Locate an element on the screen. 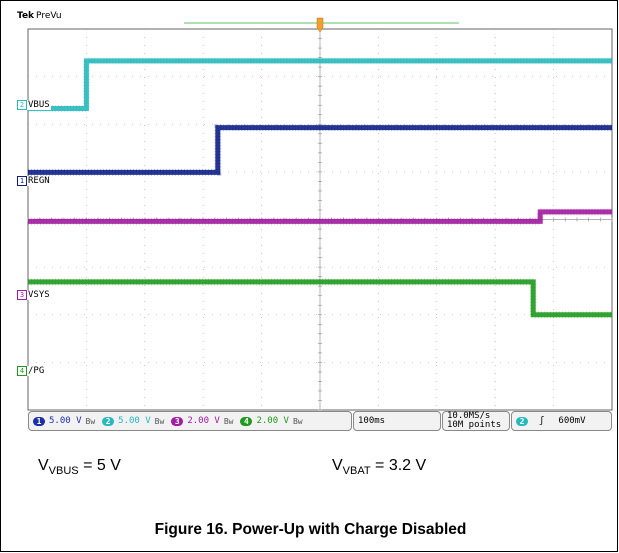 This screenshot has height=553, width=619. caption-subscript: VBAT is located at coordinates (356, 471).